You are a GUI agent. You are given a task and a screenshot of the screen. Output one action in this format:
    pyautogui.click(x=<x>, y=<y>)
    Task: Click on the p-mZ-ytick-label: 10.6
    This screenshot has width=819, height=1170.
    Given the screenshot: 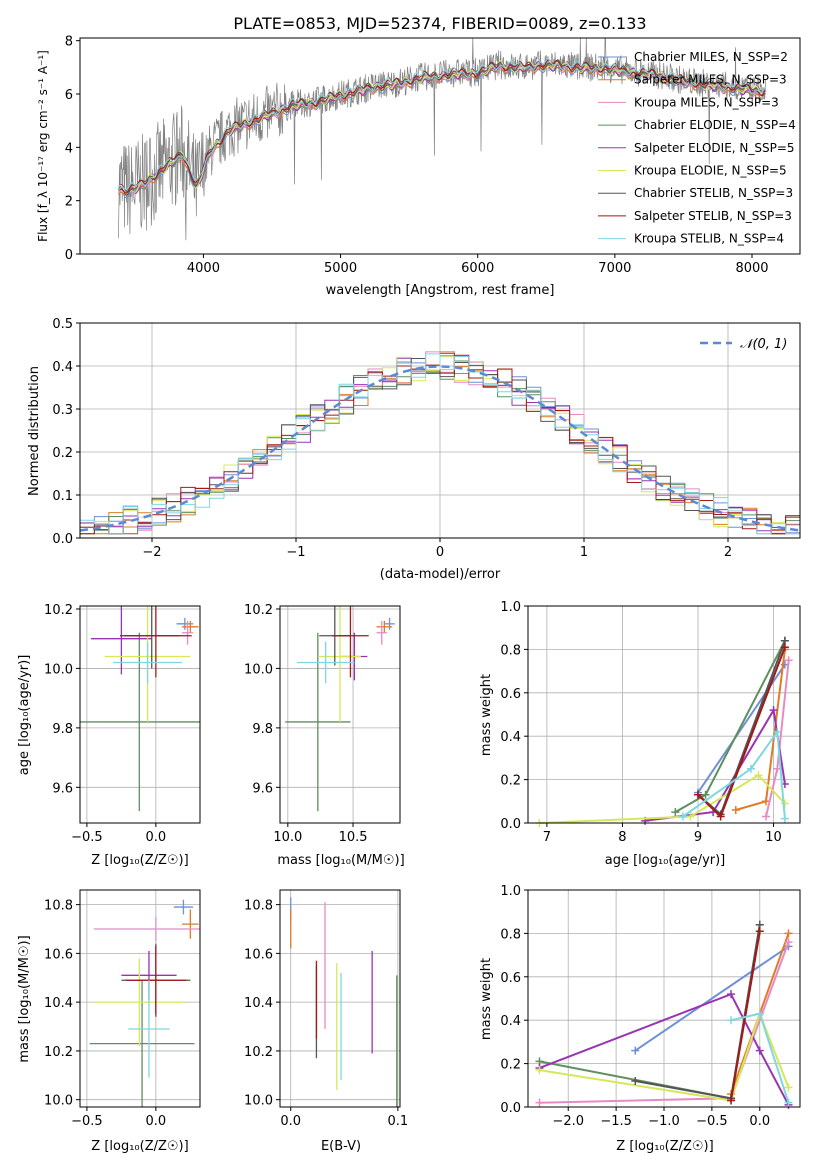 What is the action you would take?
    pyautogui.click(x=58, y=954)
    